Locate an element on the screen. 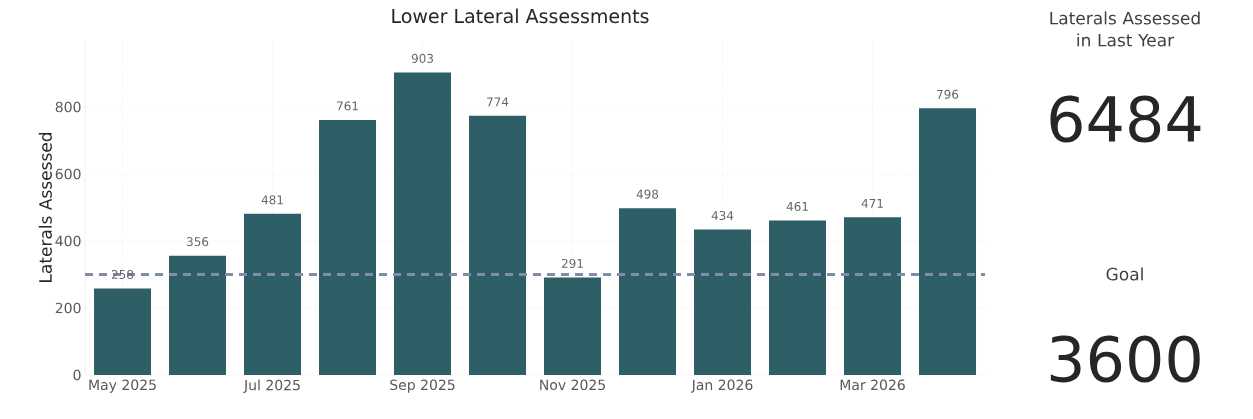  data-label: 761 is located at coordinates (347, 106).